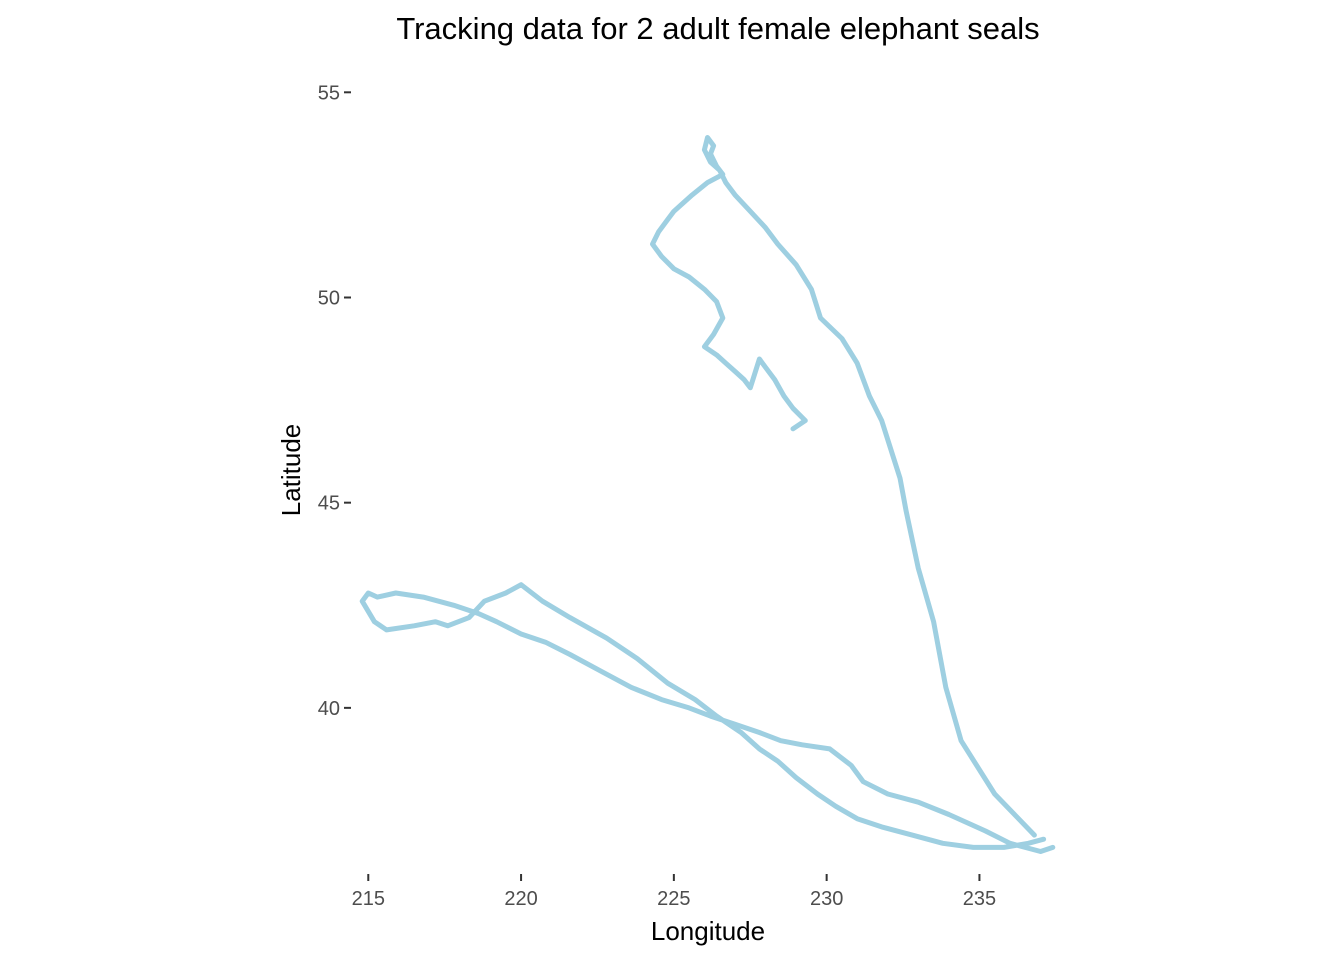 This screenshot has height=960, width=1344. I want to click on x-axis: 215 220 225 230 235, so click(674, 892).